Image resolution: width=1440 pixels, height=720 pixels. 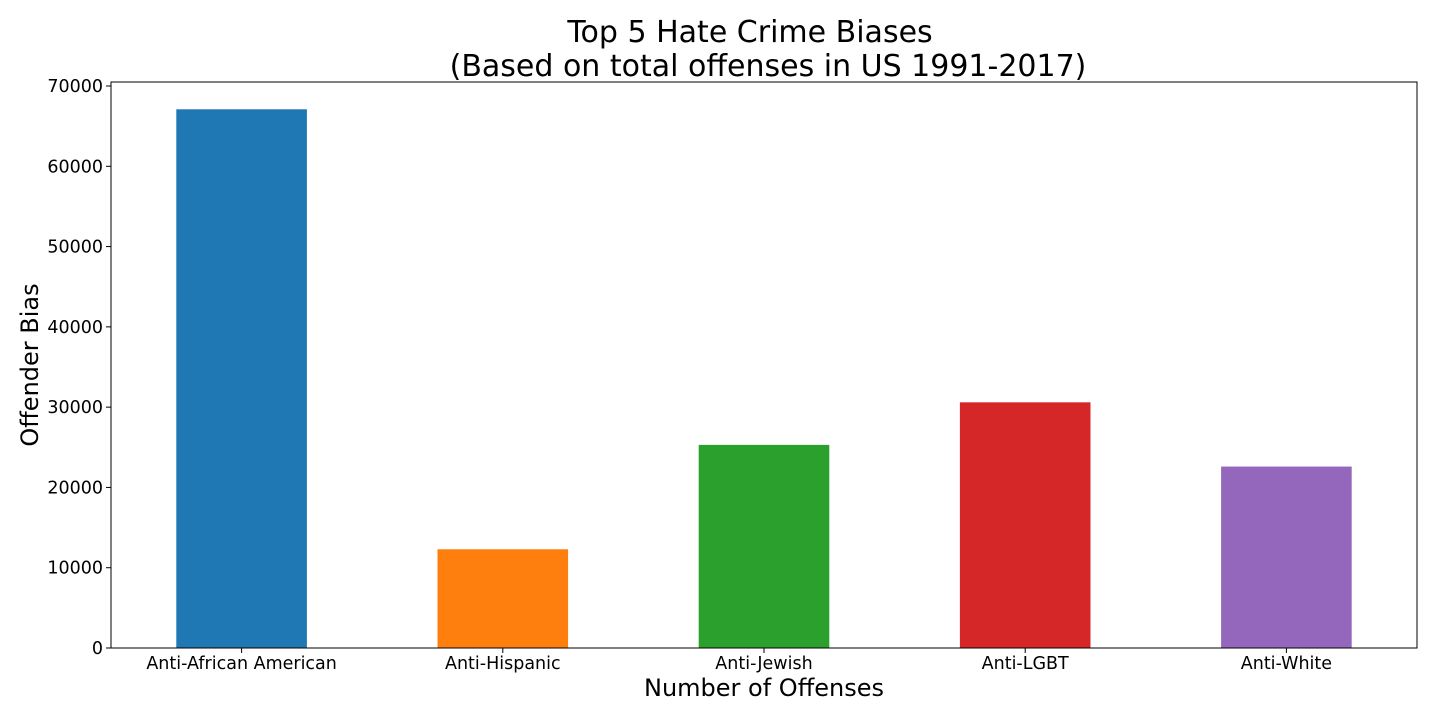 What do you see at coordinates (763, 664) in the screenshot?
I see `x-tick-label: Anti-Jewish` at bounding box center [763, 664].